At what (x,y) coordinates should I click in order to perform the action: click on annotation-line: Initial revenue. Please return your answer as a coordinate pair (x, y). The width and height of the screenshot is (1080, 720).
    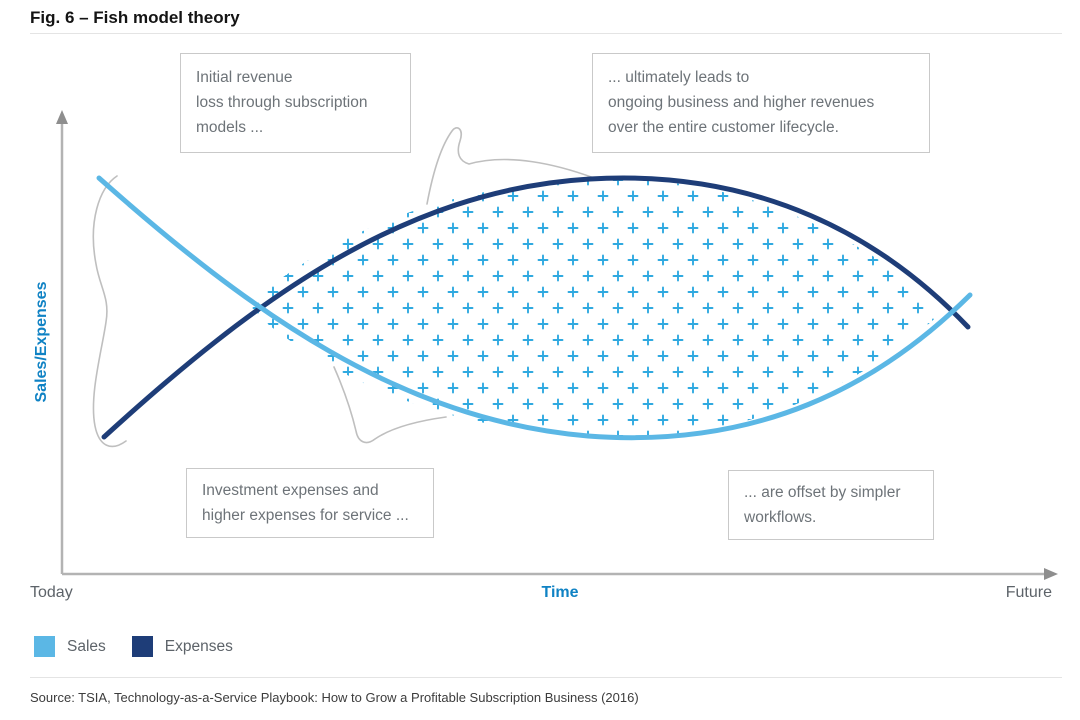
    Looking at the image, I should click on (244, 77).